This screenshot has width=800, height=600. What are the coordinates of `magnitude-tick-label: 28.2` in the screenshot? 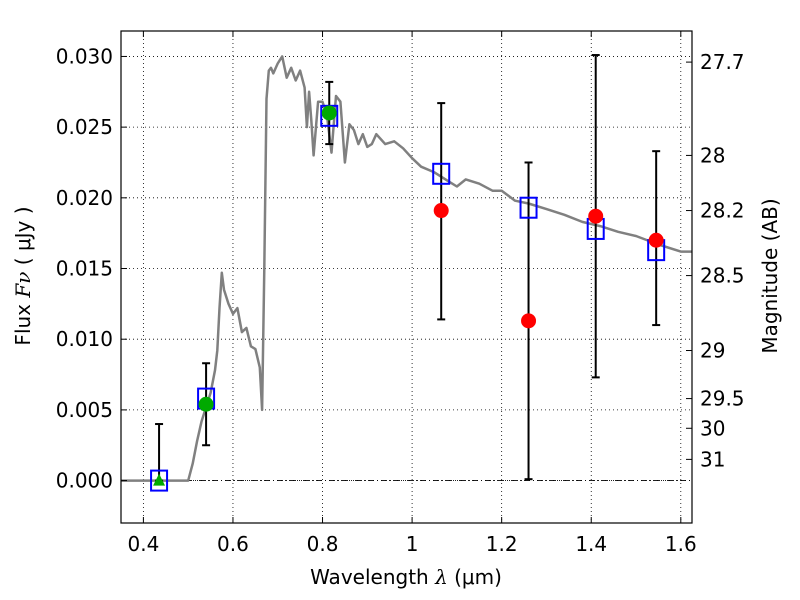 It's located at (722, 211).